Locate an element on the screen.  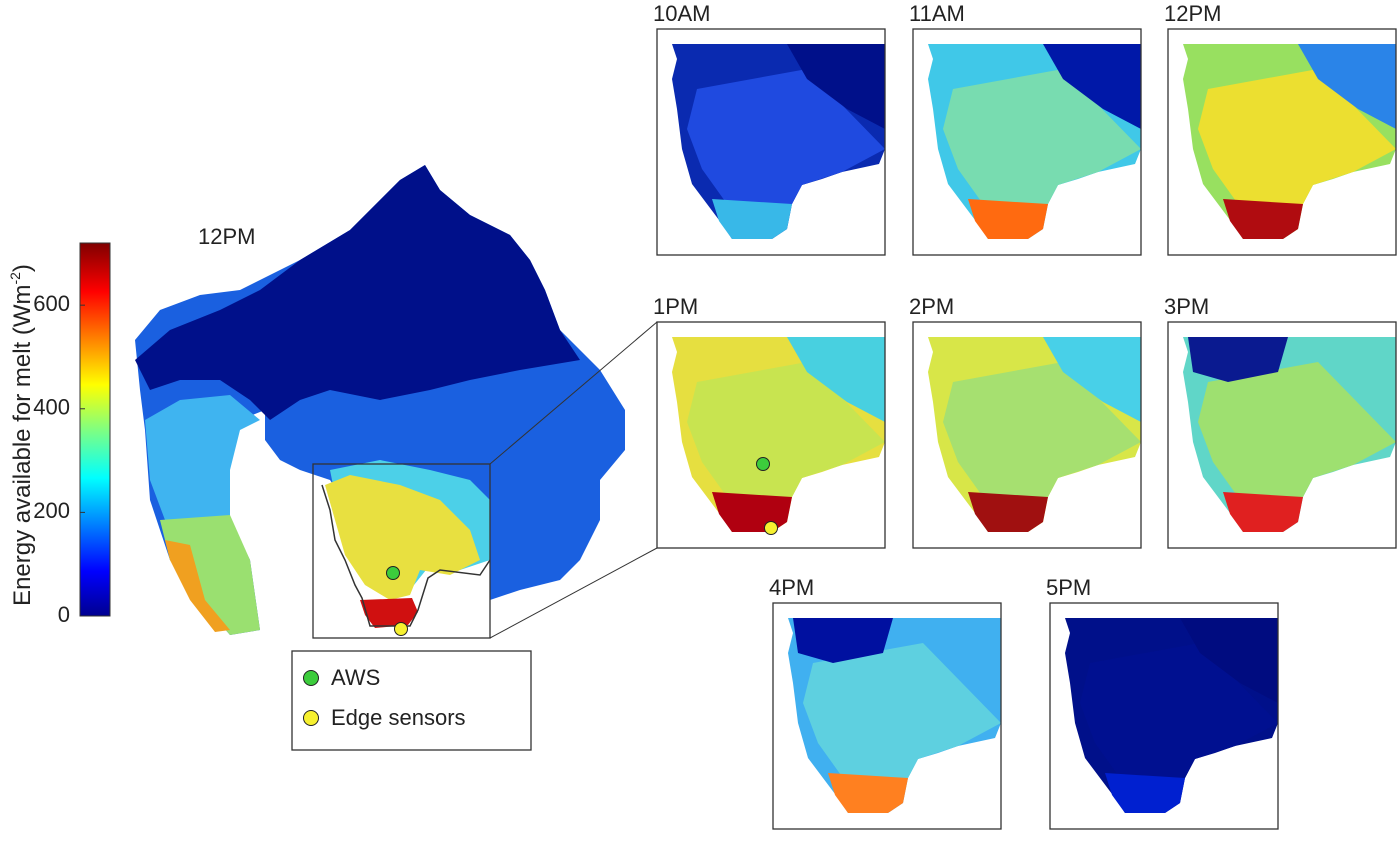
panel: 2PM is located at coordinates (1025, 421).